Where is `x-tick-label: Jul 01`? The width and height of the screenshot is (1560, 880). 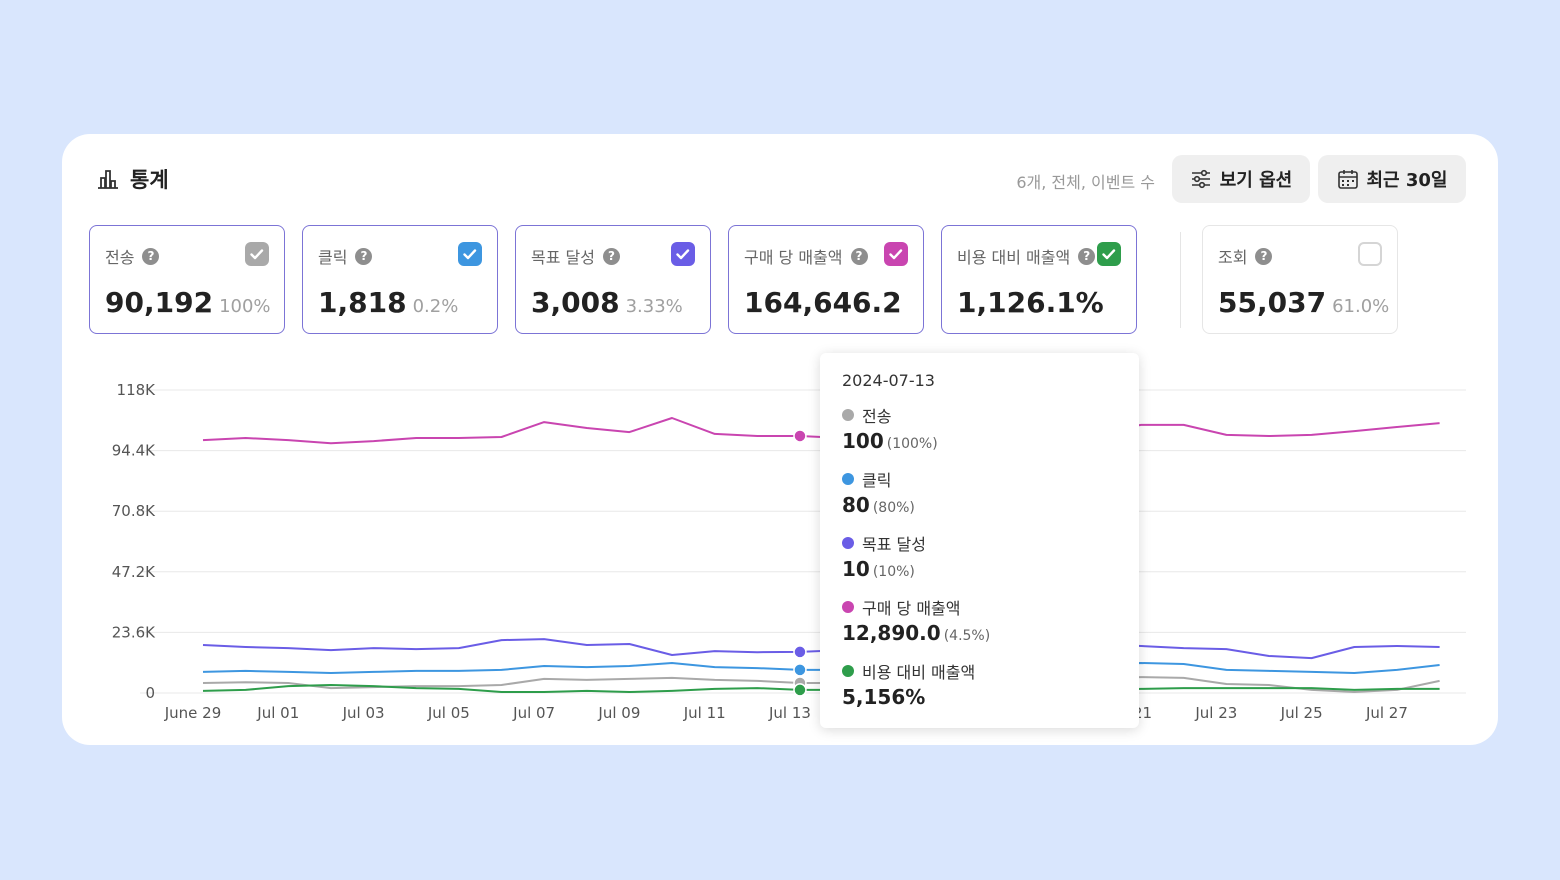 x-tick-label: Jul 01 is located at coordinates (277, 713).